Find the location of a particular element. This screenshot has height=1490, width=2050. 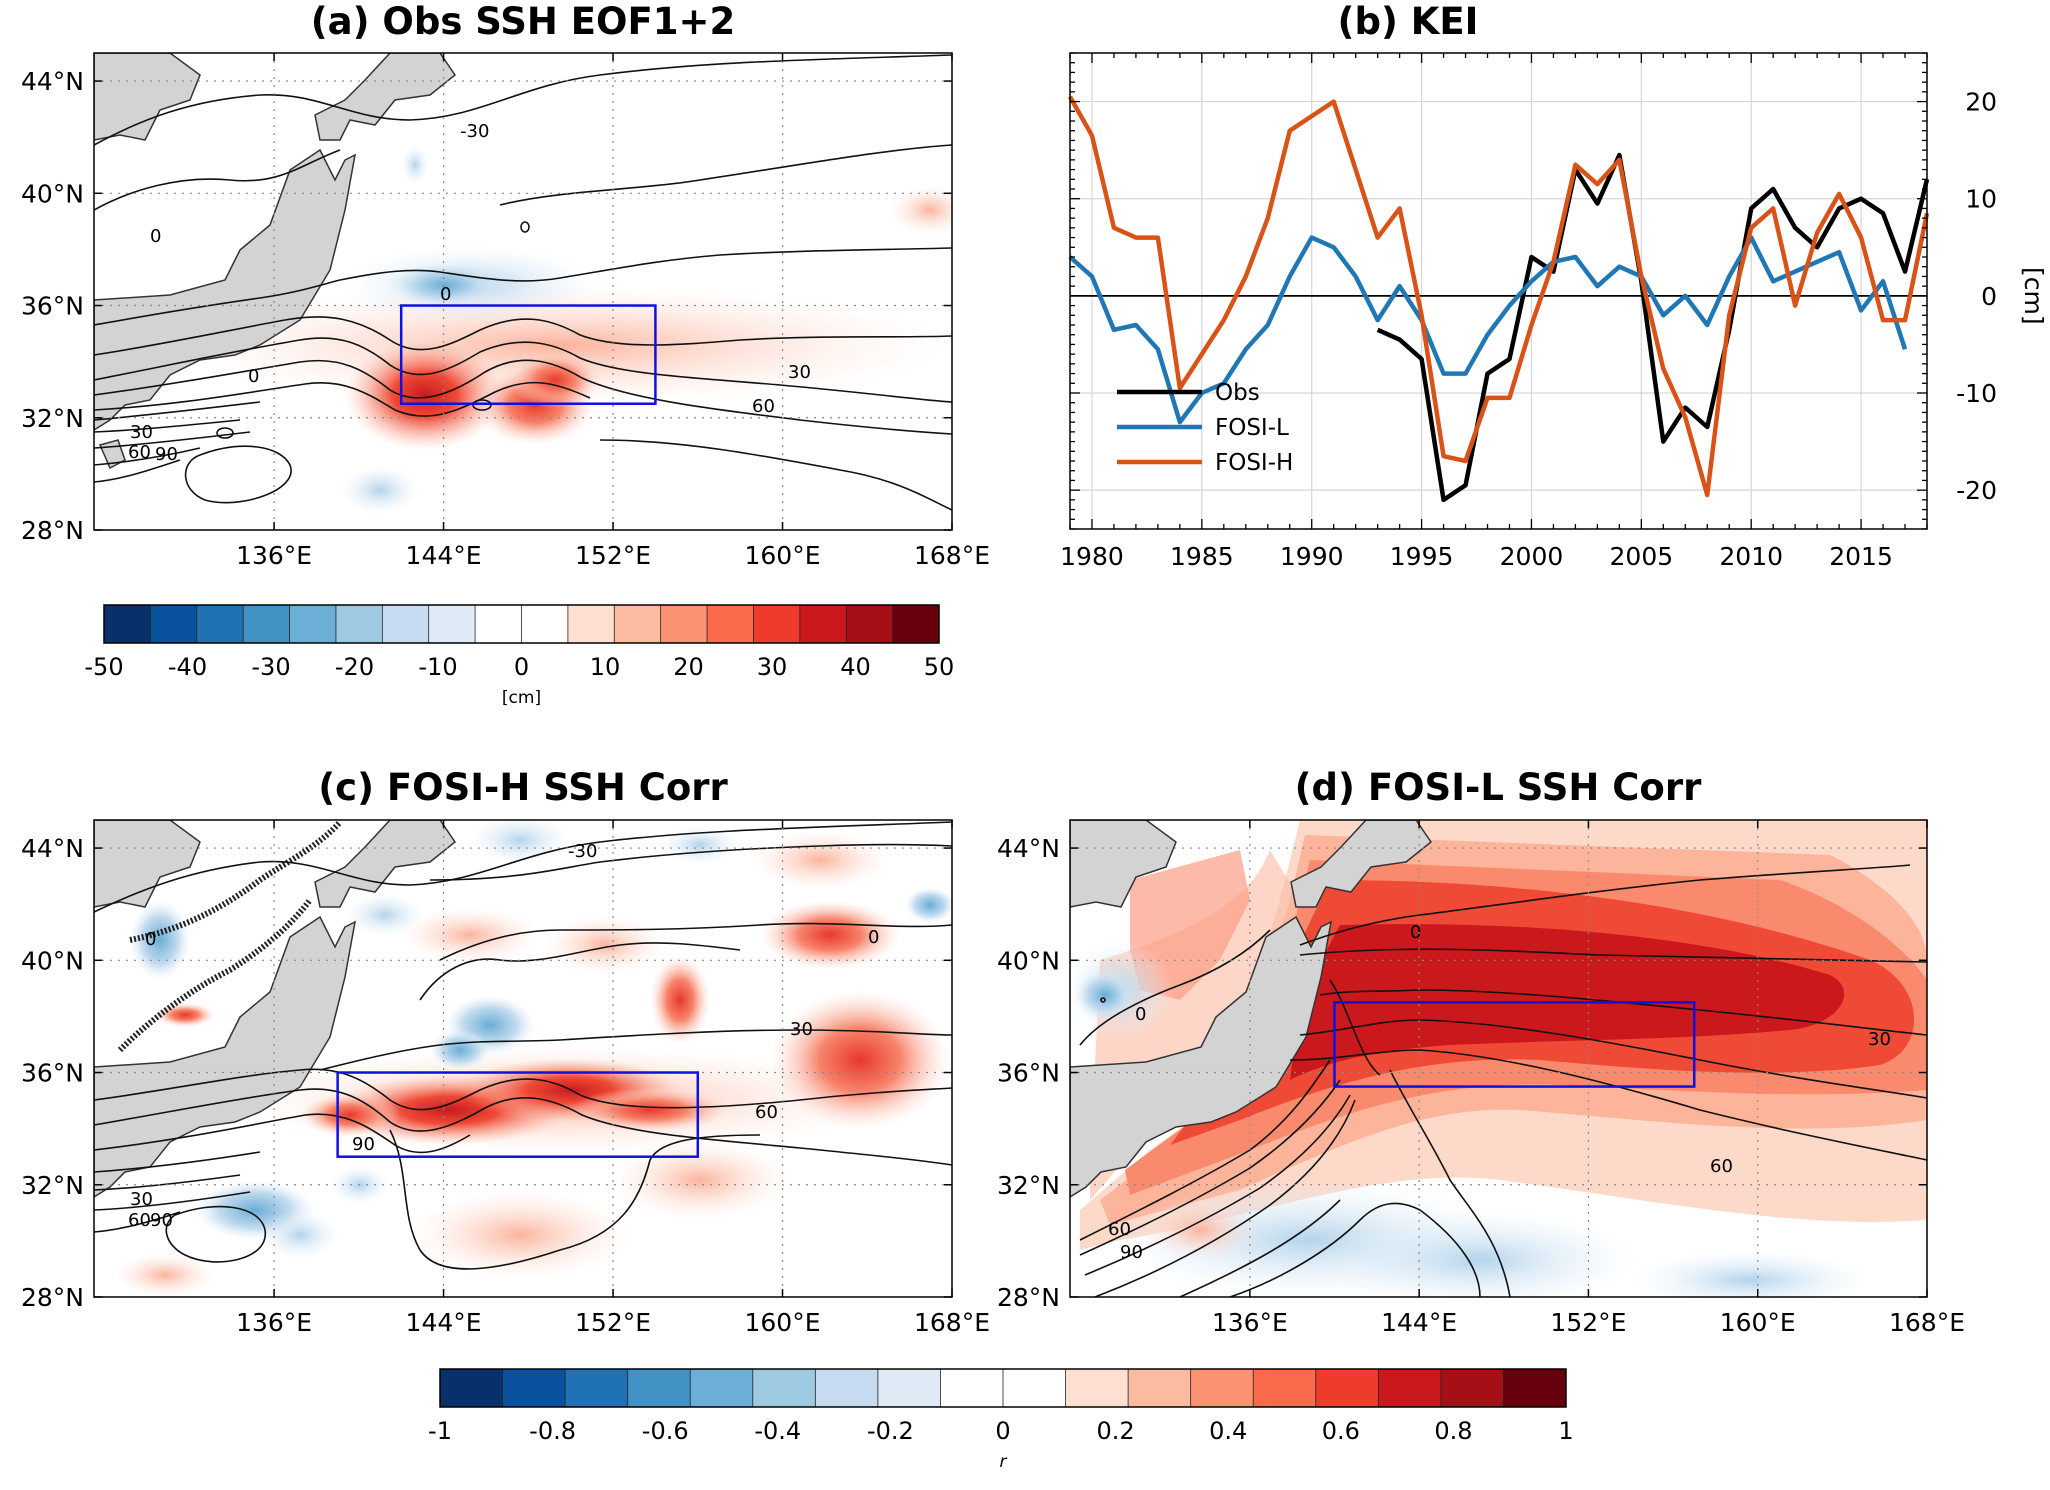

y-axis-label: [cm] is located at coordinates (2033, 296).